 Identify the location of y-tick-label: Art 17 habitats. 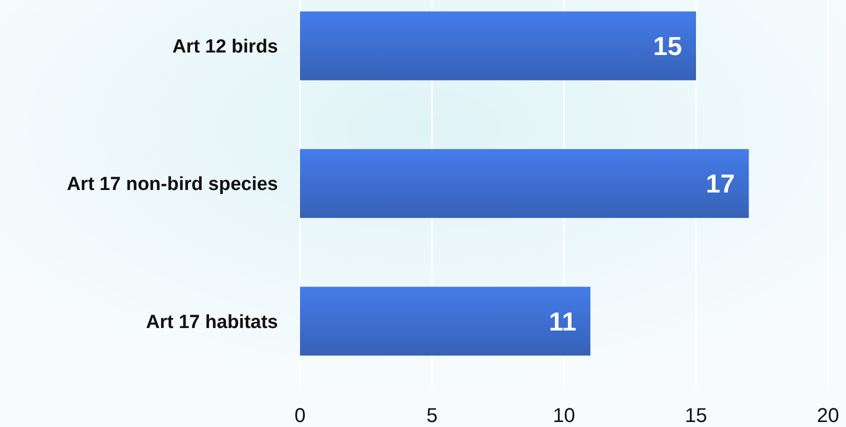
(212, 322).